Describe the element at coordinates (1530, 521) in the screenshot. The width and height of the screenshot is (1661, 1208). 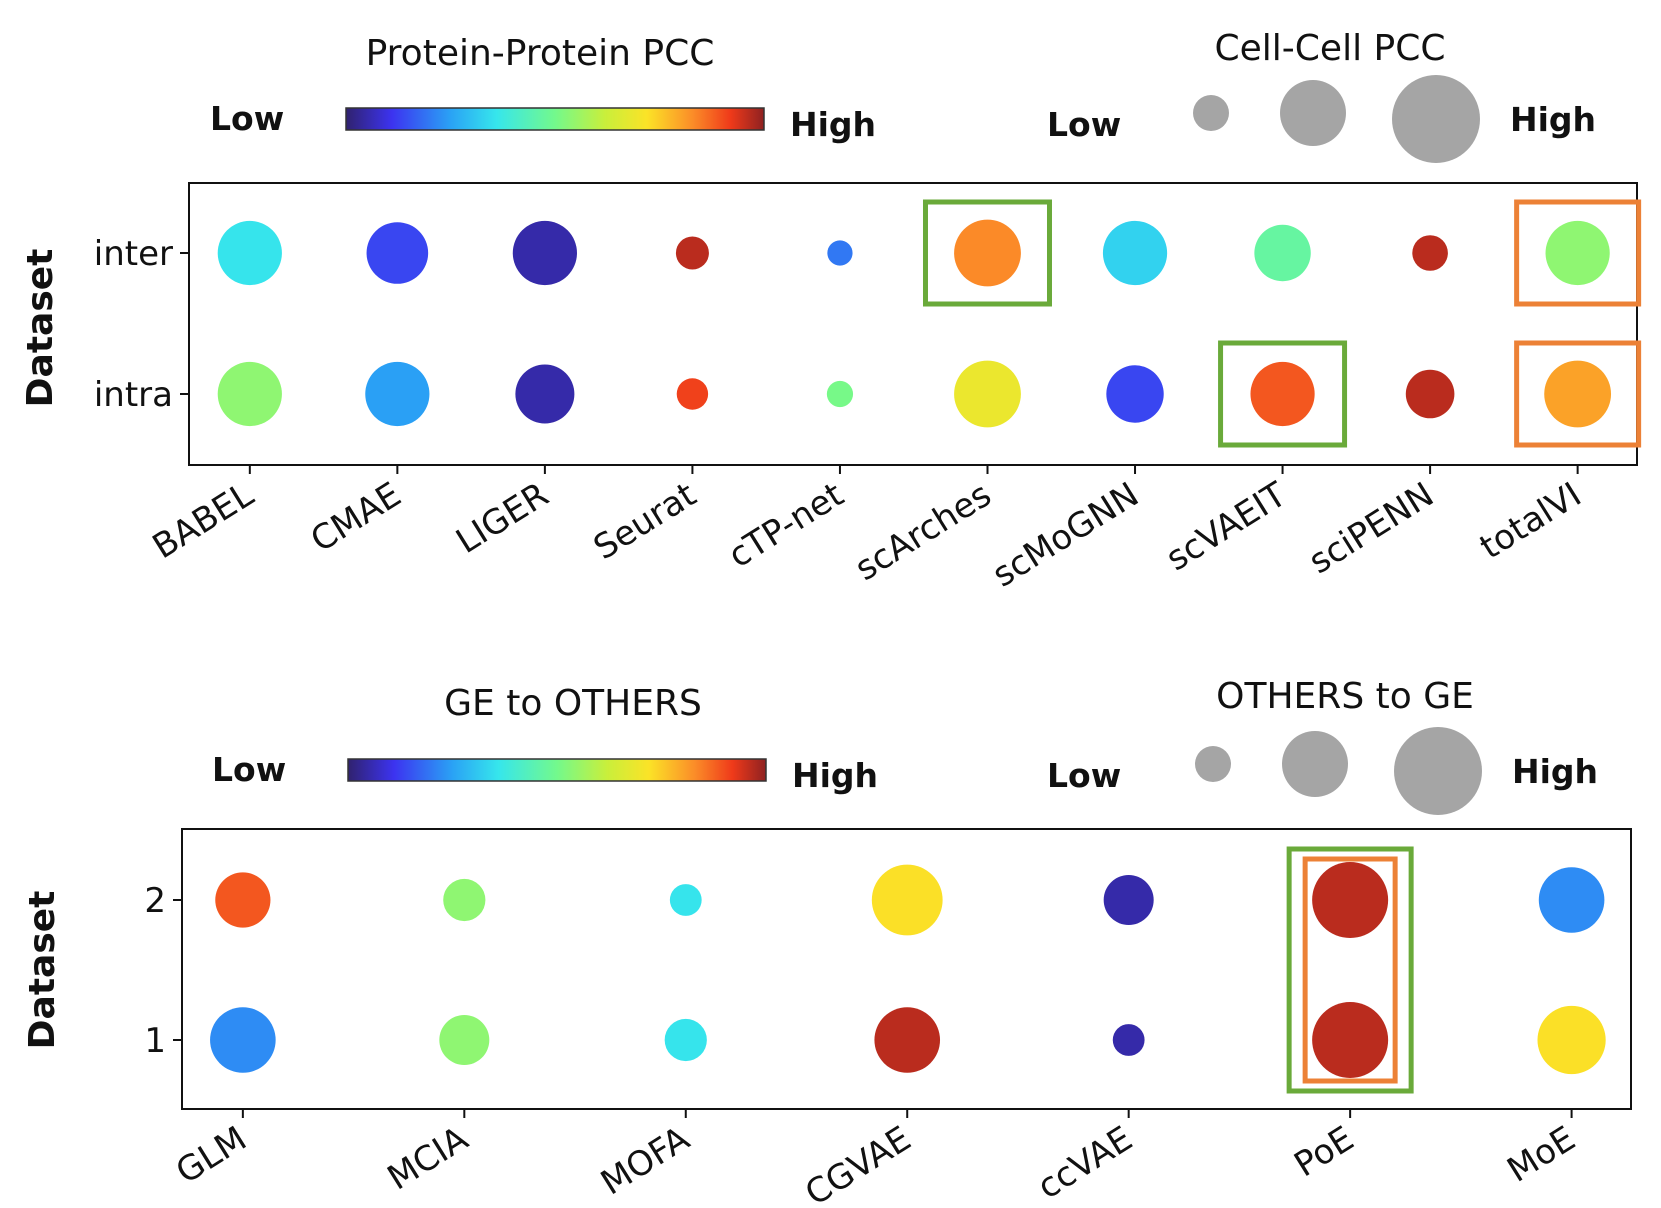
I see `x-tick-label: totalVI` at that location.